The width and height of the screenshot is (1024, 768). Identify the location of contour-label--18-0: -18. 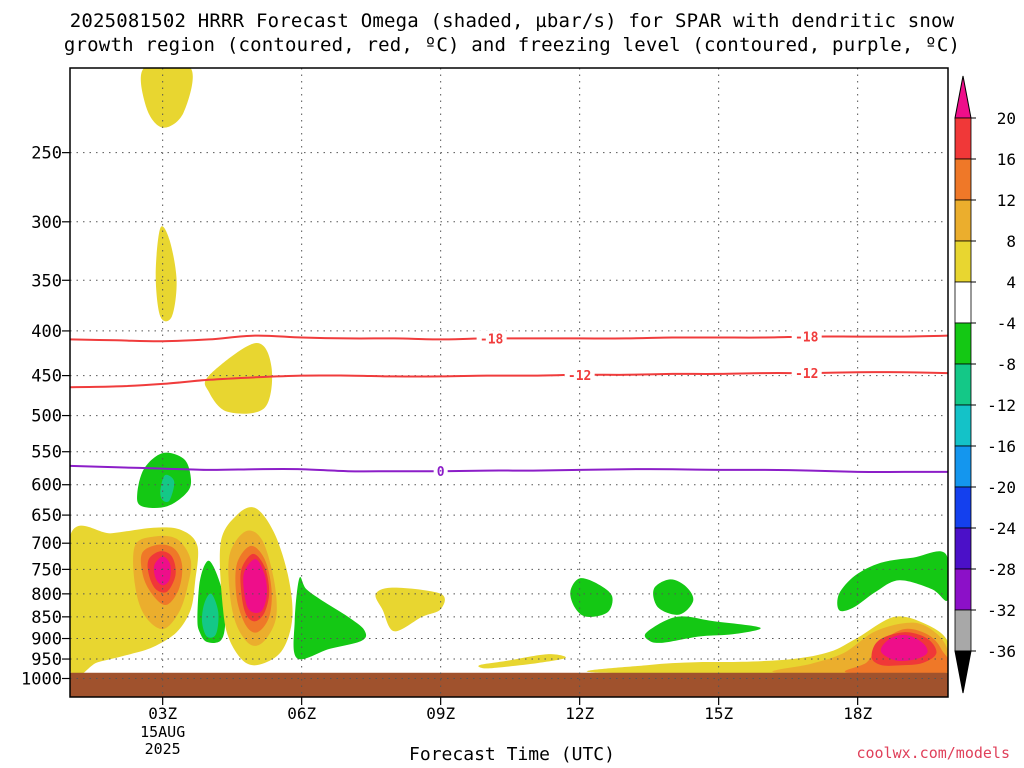
(492, 339).